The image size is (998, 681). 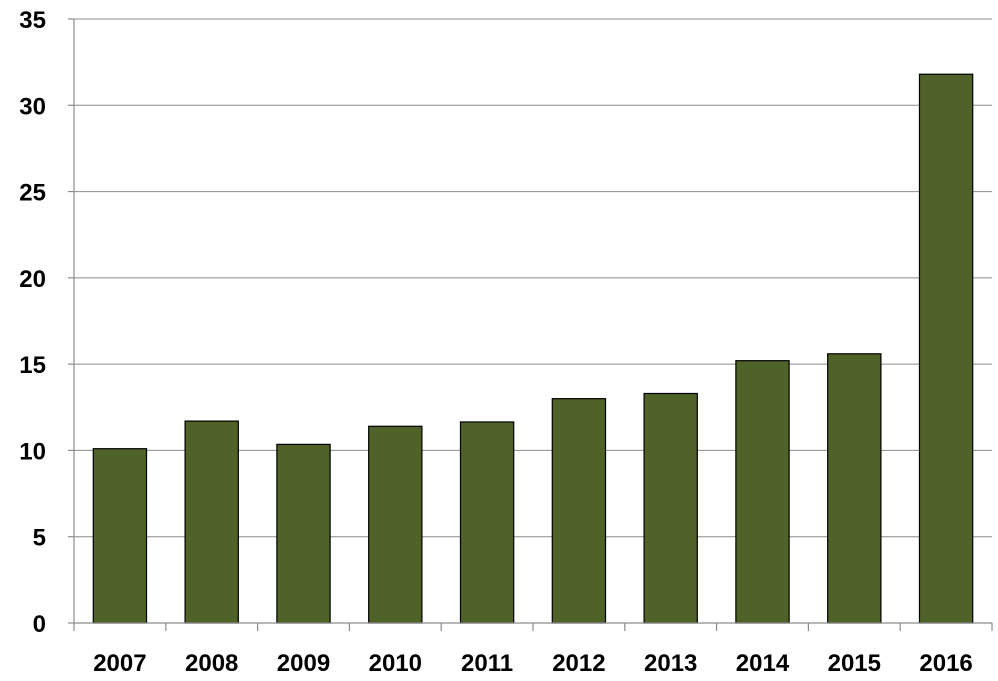 What do you see at coordinates (32, 365) in the screenshot?
I see `y-tick-label: 15` at bounding box center [32, 365].